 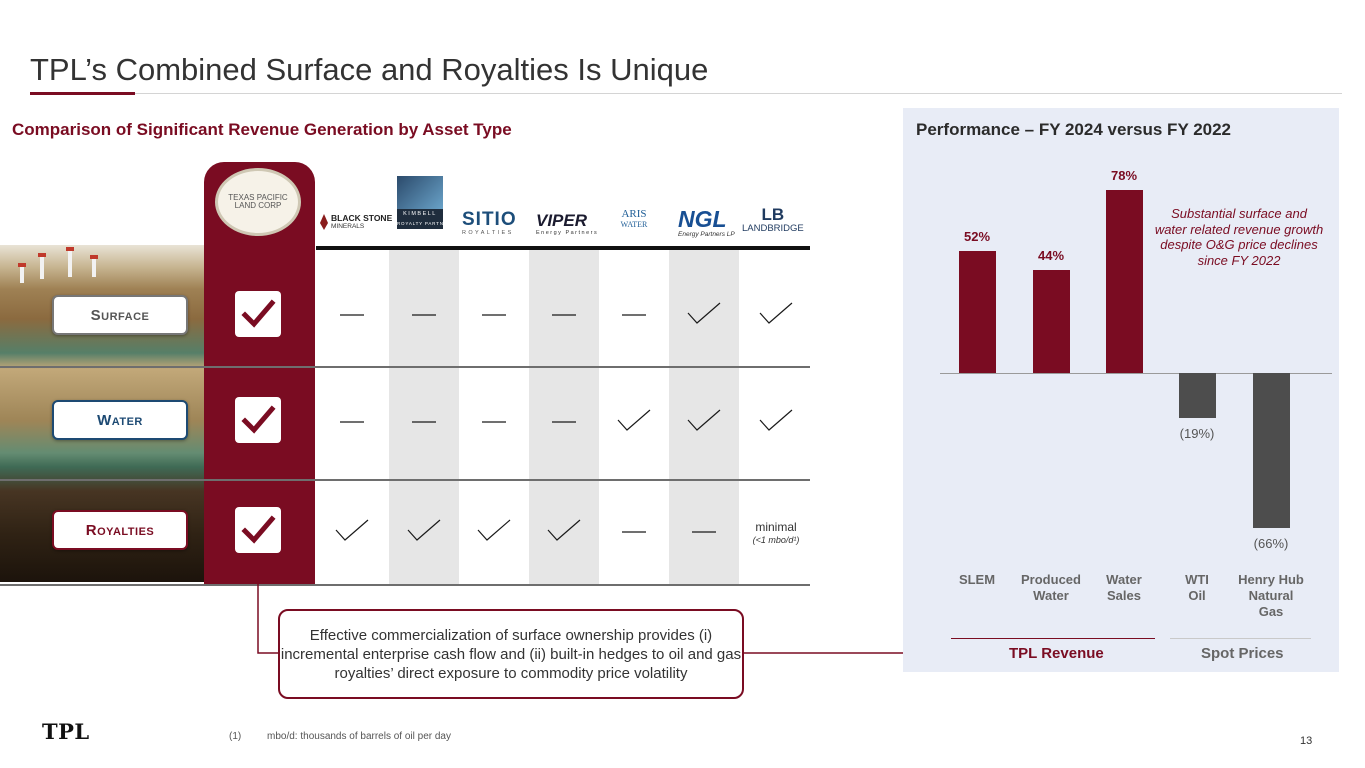 I want to click on logo-name: KIMBELL, so click(x=420, y=214).